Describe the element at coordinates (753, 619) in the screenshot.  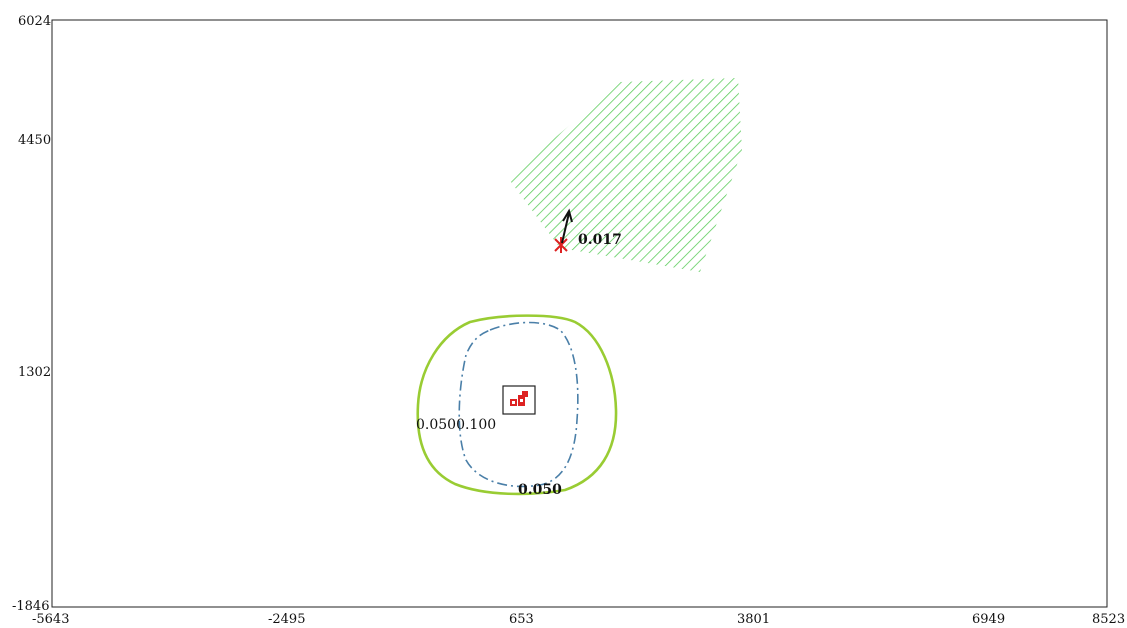
I see `x-tick-3801: 3801` at that location.